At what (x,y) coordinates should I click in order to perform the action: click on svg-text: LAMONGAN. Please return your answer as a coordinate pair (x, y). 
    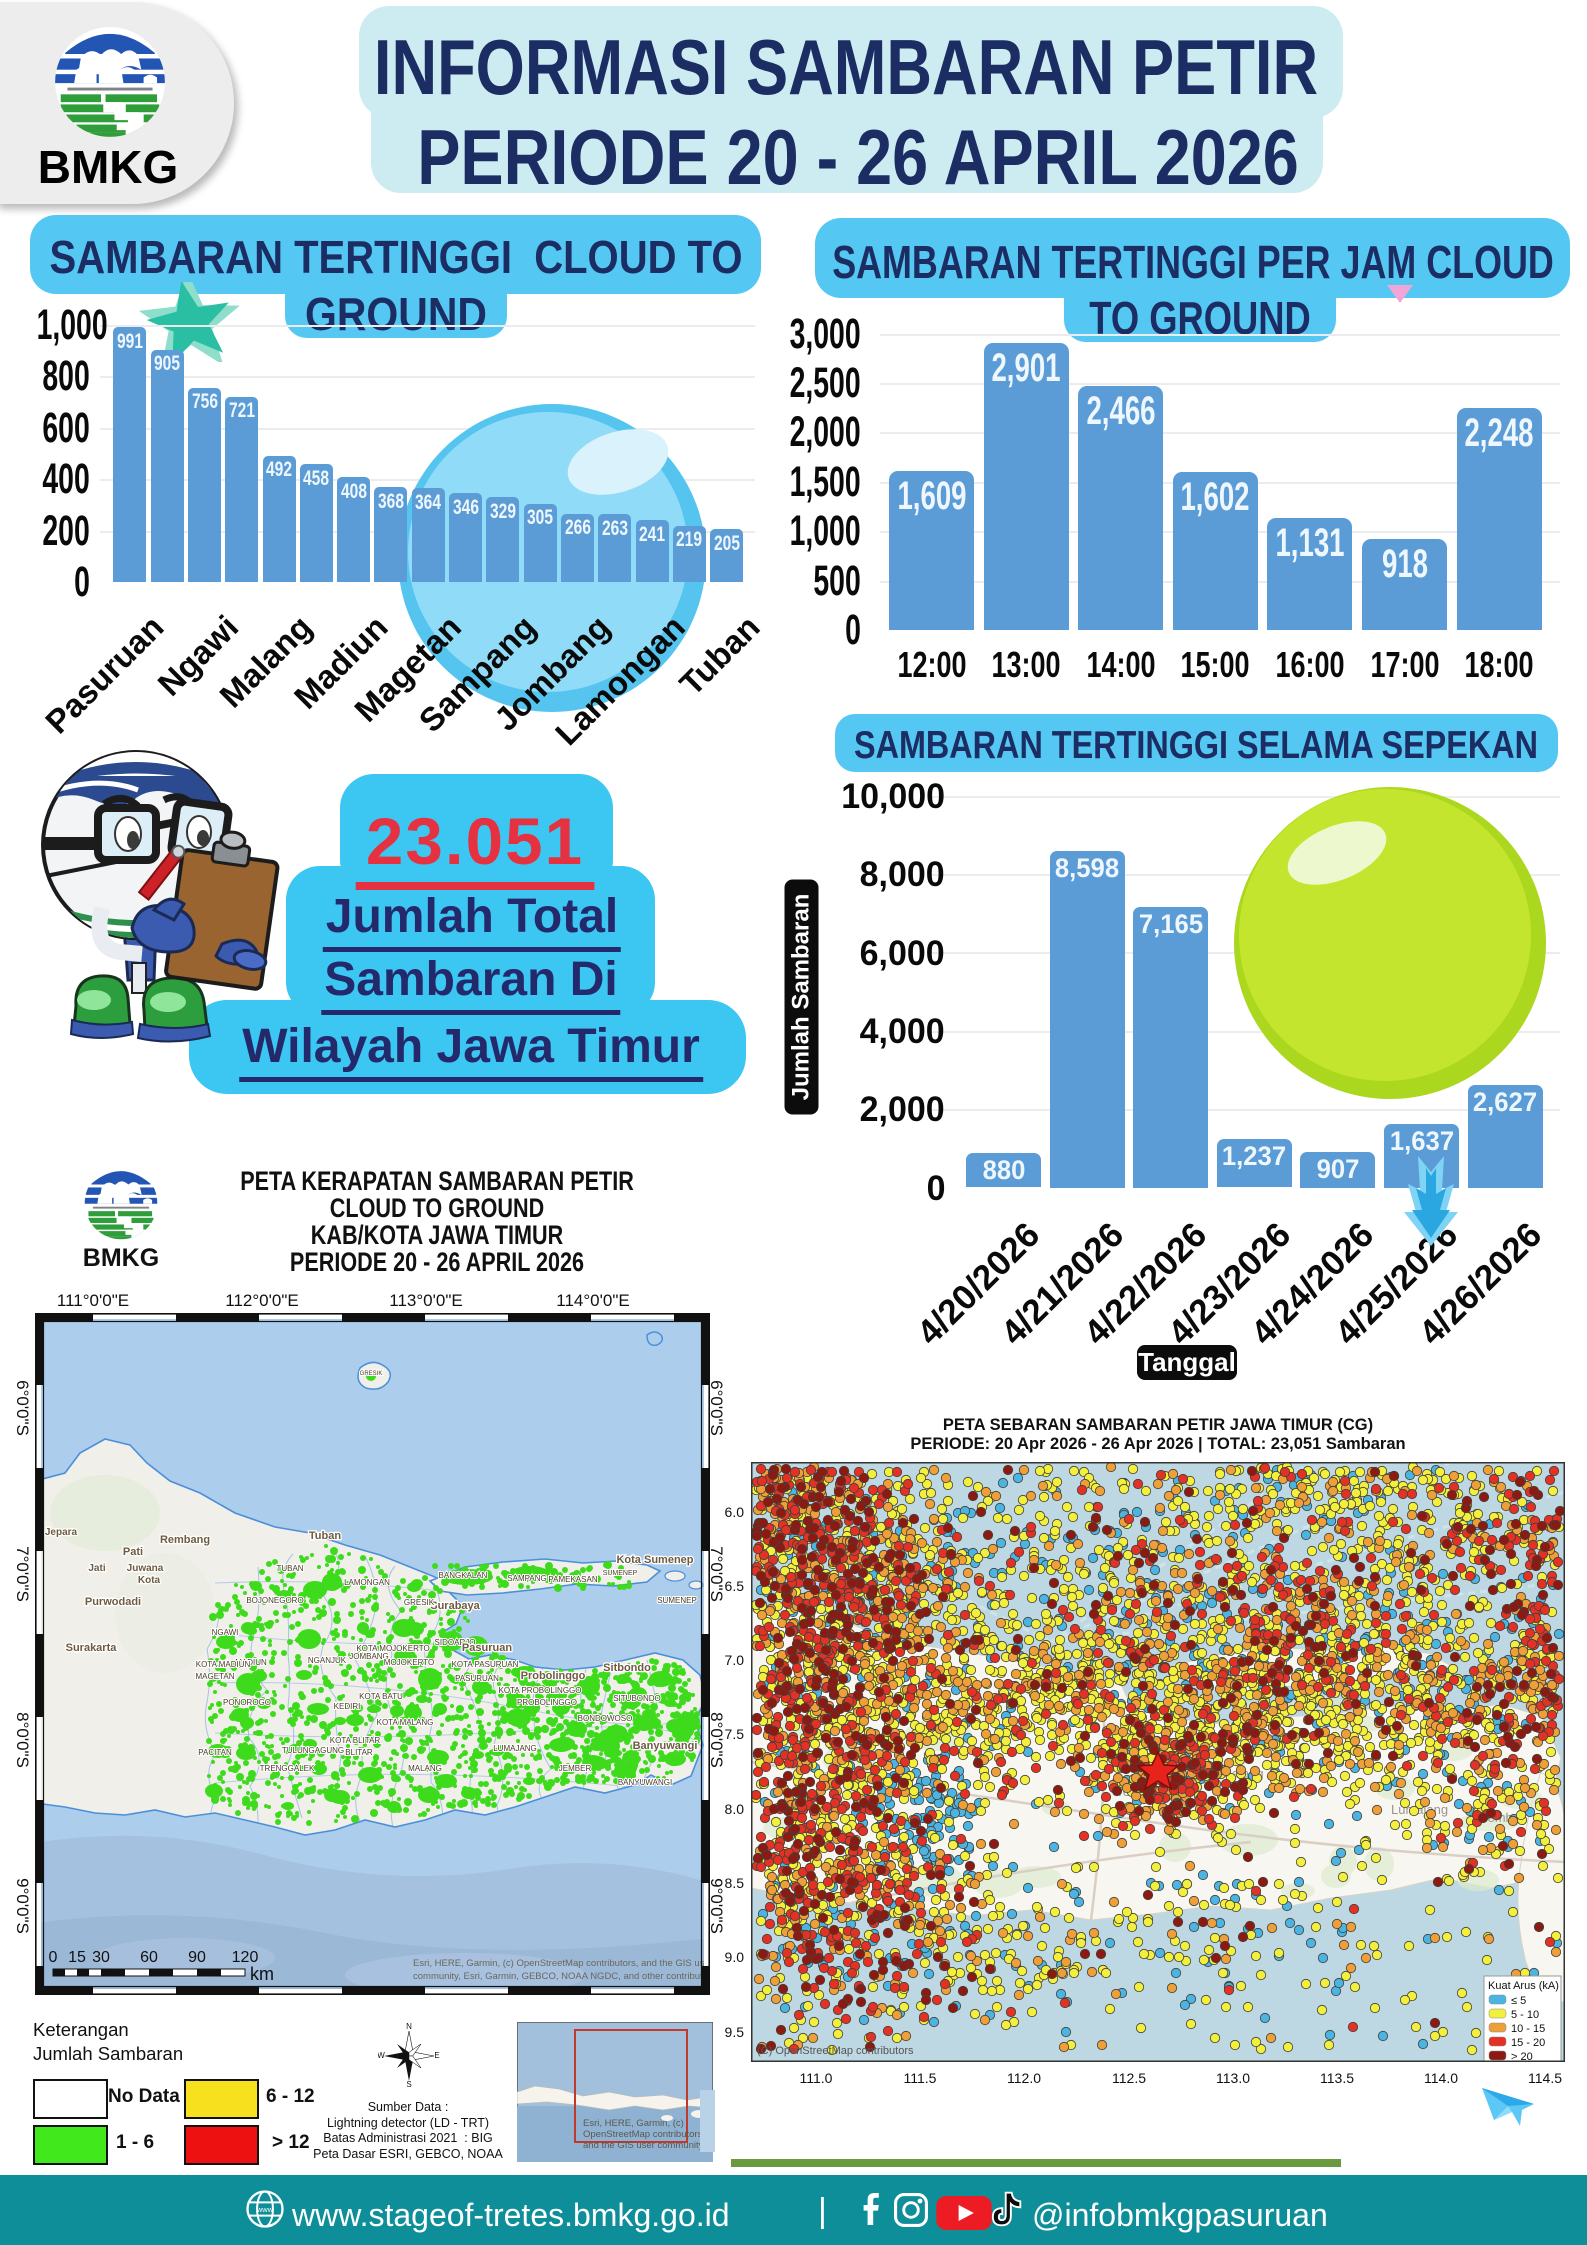
    Looking at the image, I should click on (367, 1582).